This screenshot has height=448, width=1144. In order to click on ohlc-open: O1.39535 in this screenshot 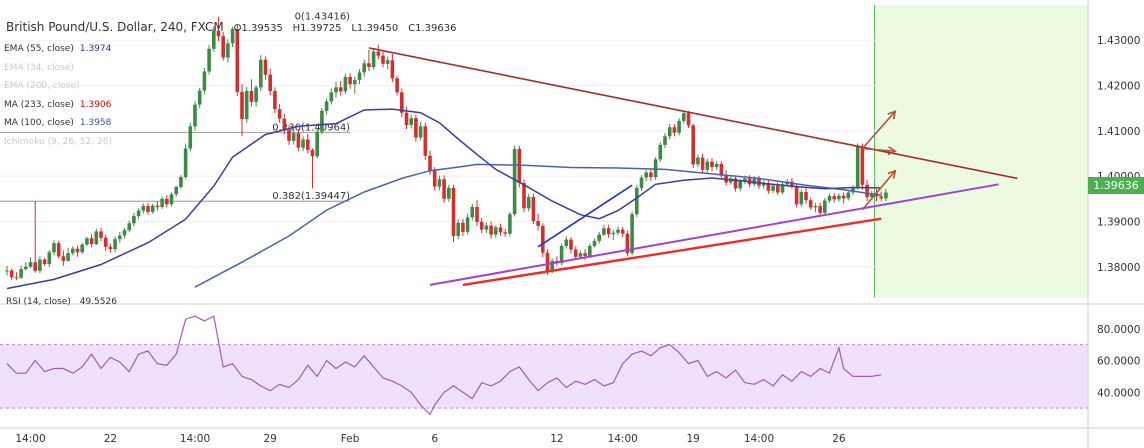, I will do `click(258, 28)`.